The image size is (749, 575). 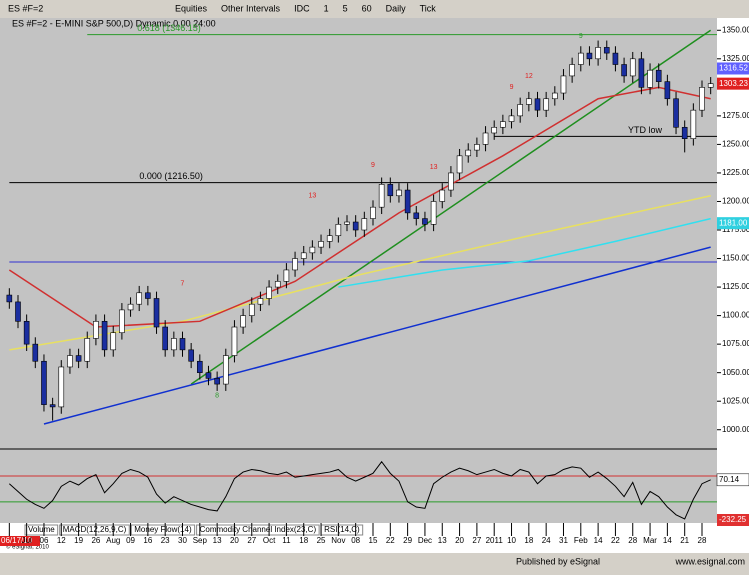 What do you see at coordinates (729, 479) in the screenshot?
I see `indicator-tag-label: 70.14` at bounding box center [729, 479].